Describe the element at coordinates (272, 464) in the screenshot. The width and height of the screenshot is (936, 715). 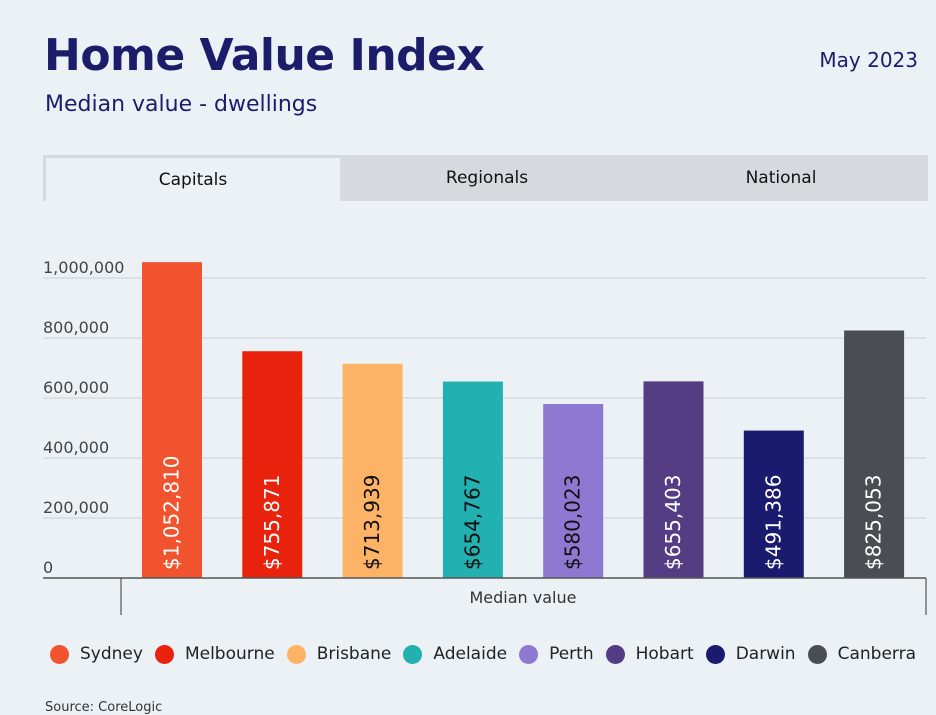
I see `bar-melbourne` at that location.